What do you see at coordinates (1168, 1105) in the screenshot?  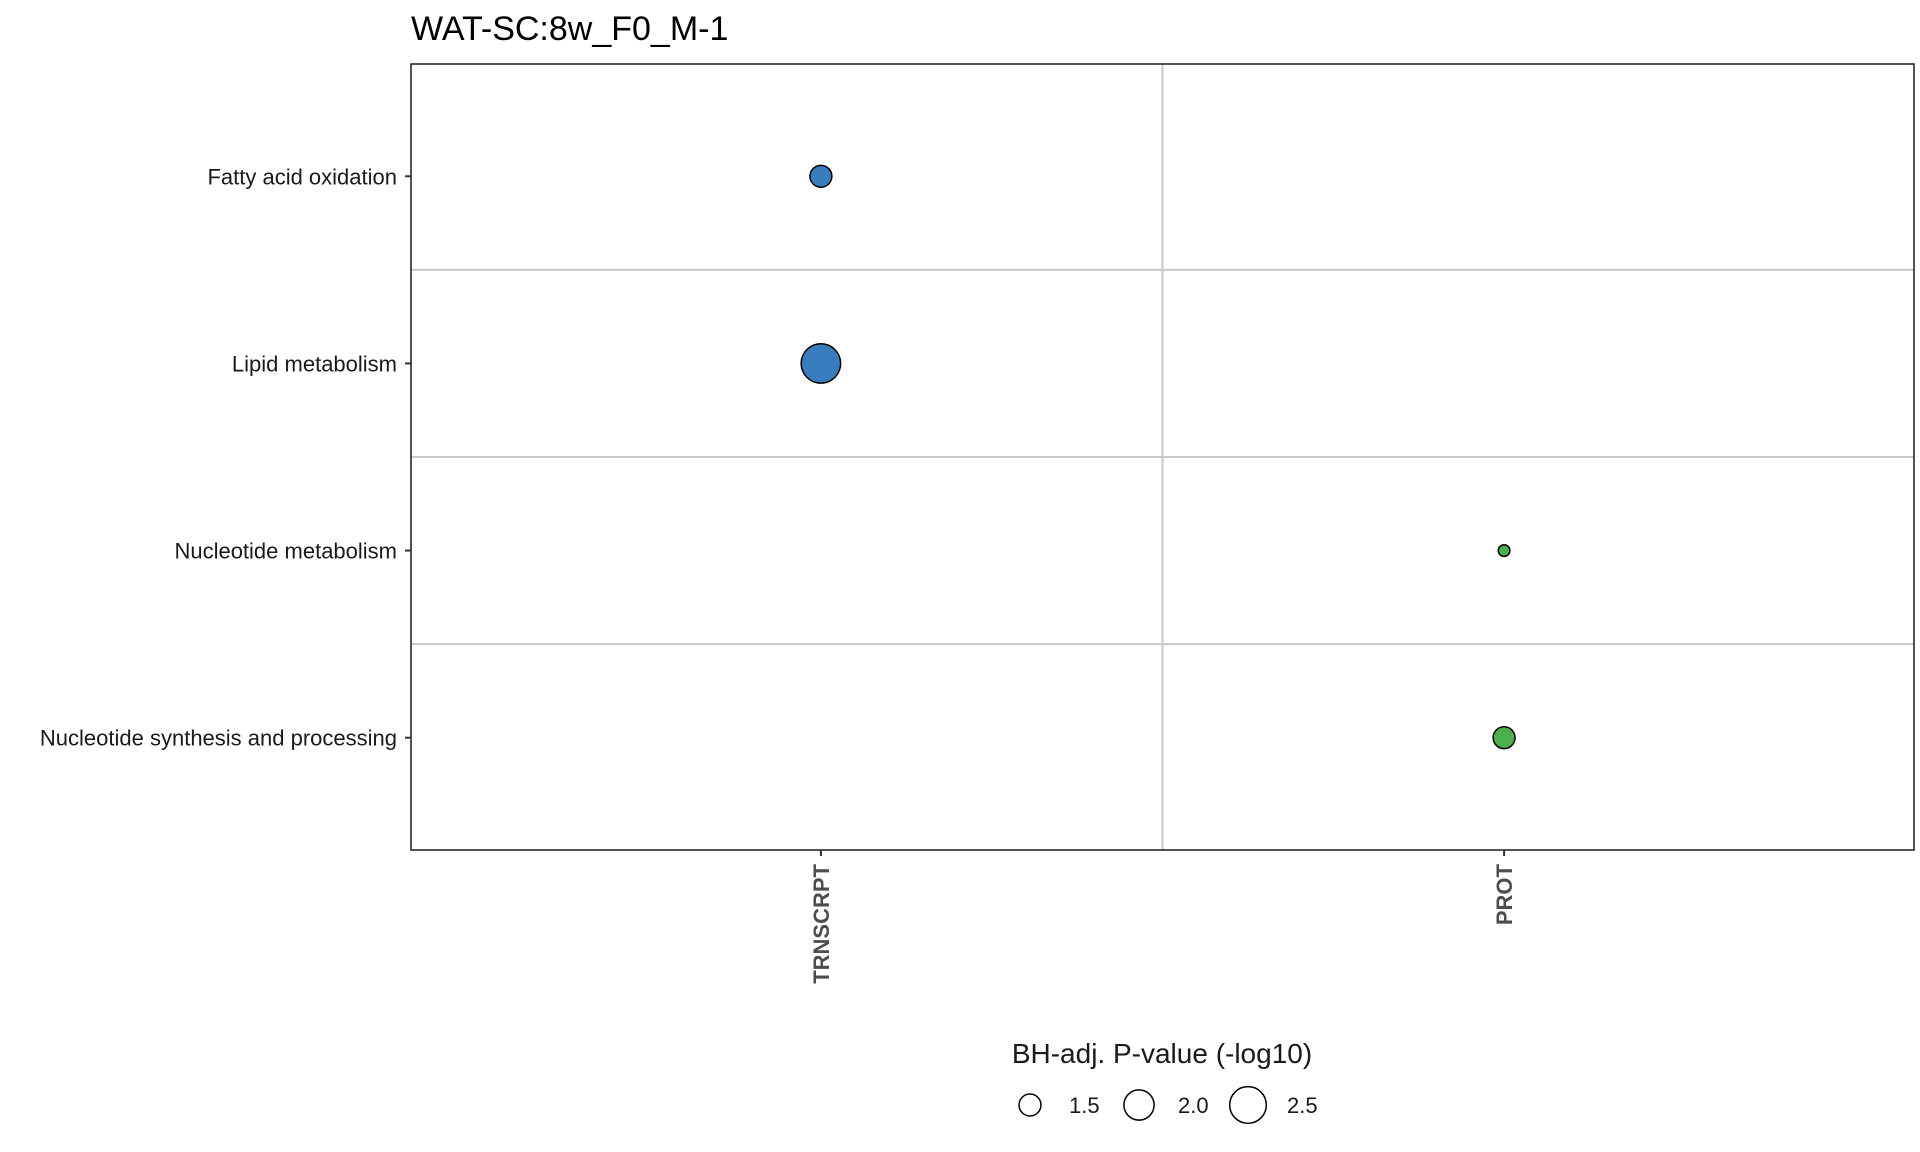 I see `legend-keys: 1.5 2.0 2.5` at bounding box center [1168, 1105].